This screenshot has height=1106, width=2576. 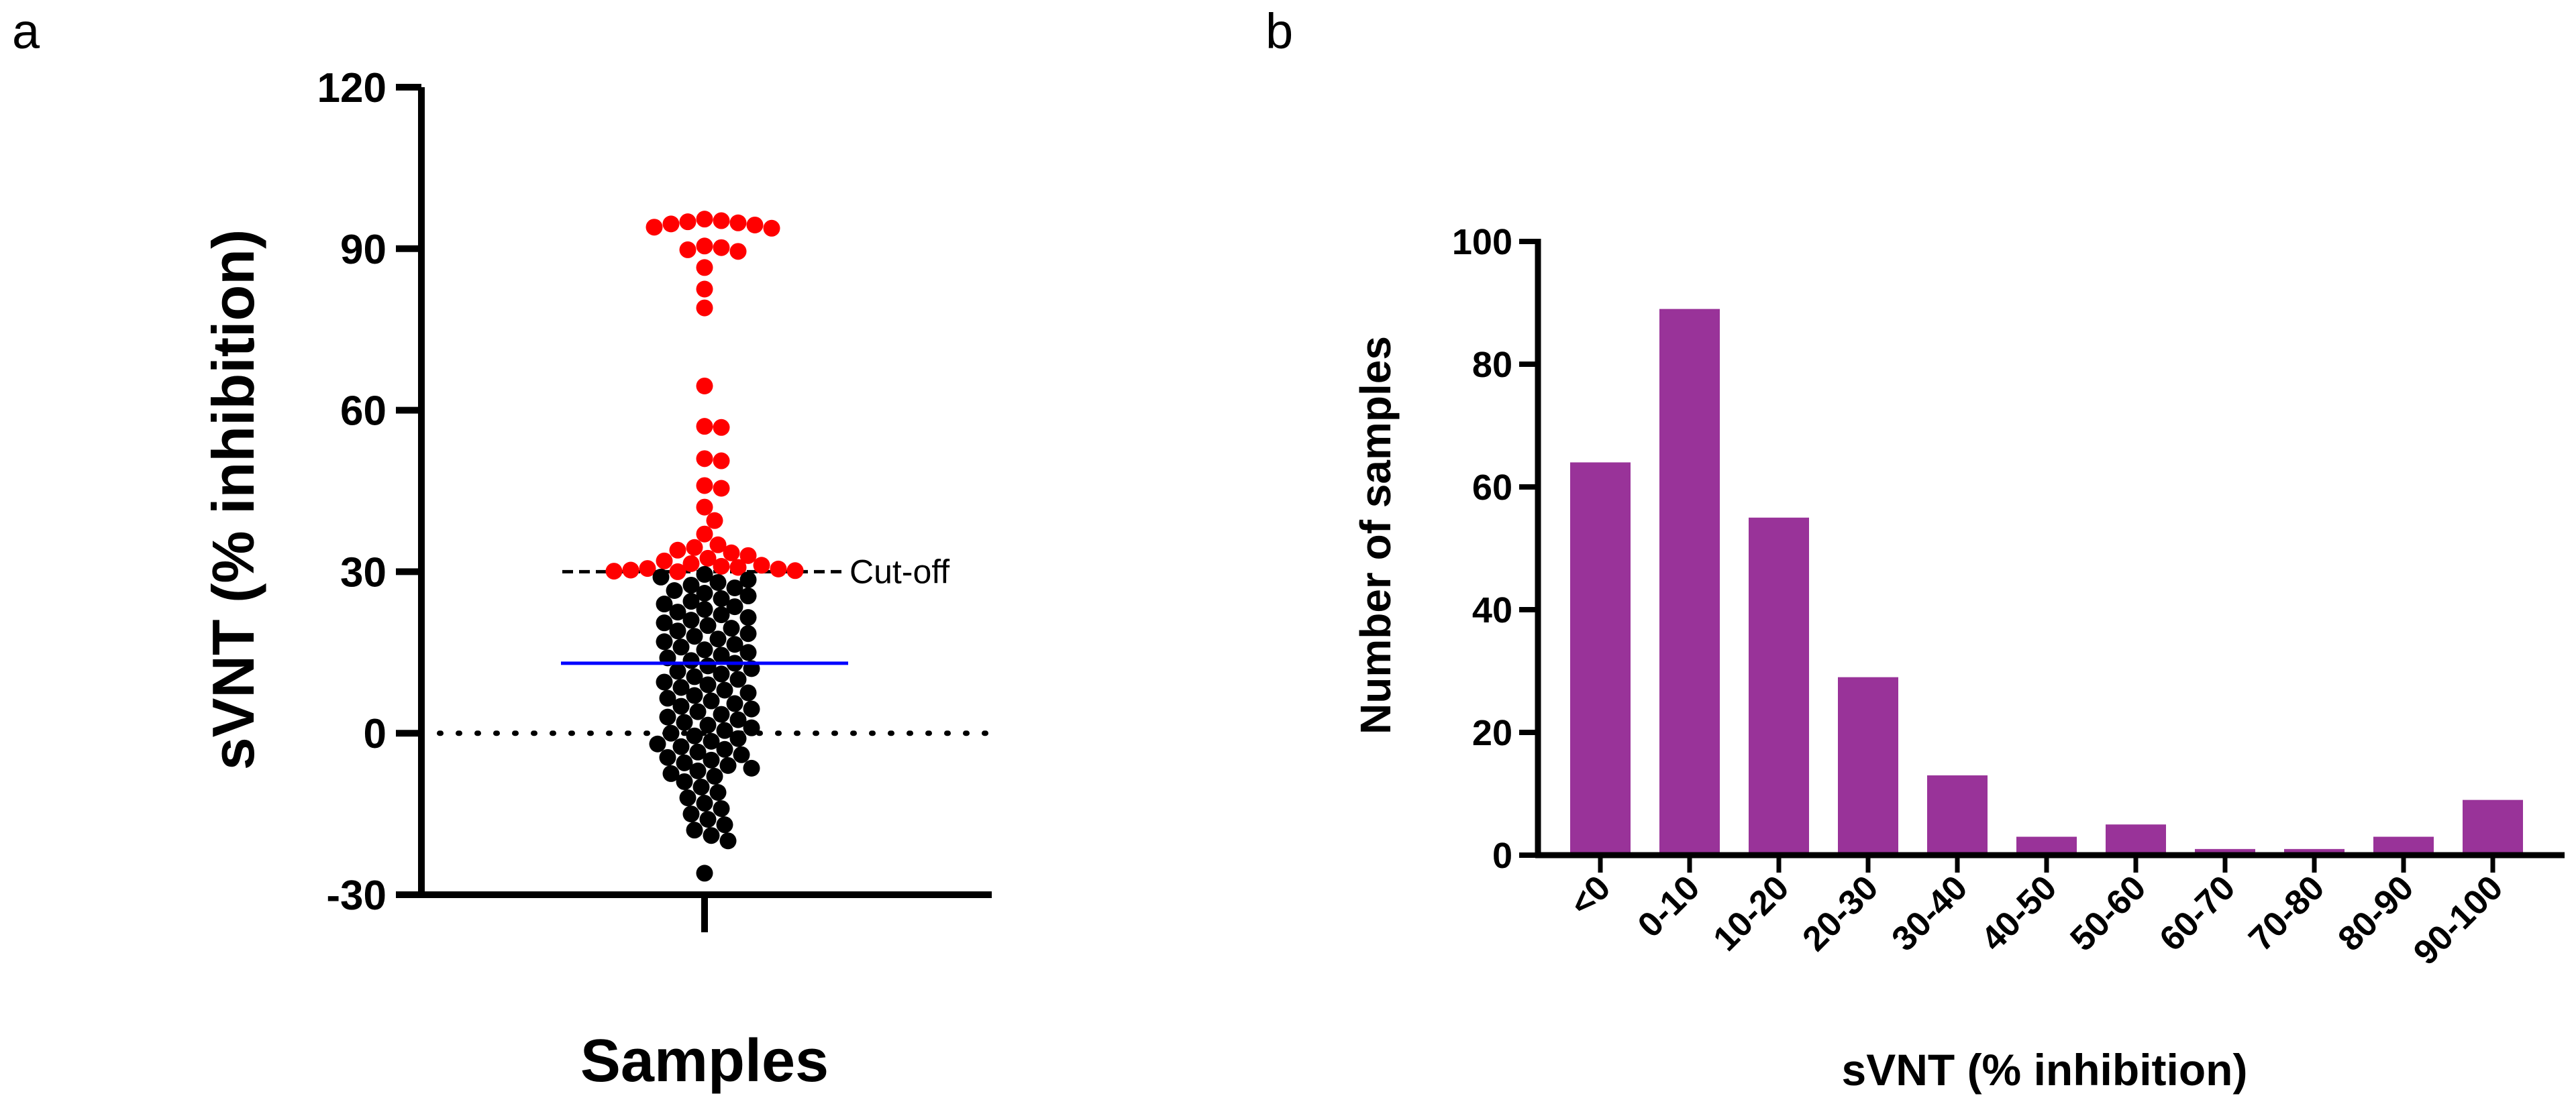 I want to click on y-tick-label: 80, so click(x=1492, y=365).